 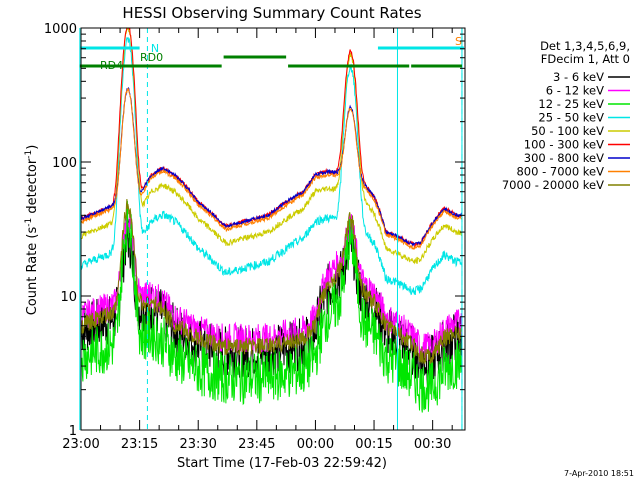 I want to click on y-tick-label: 10, so click(x=68, y=297).